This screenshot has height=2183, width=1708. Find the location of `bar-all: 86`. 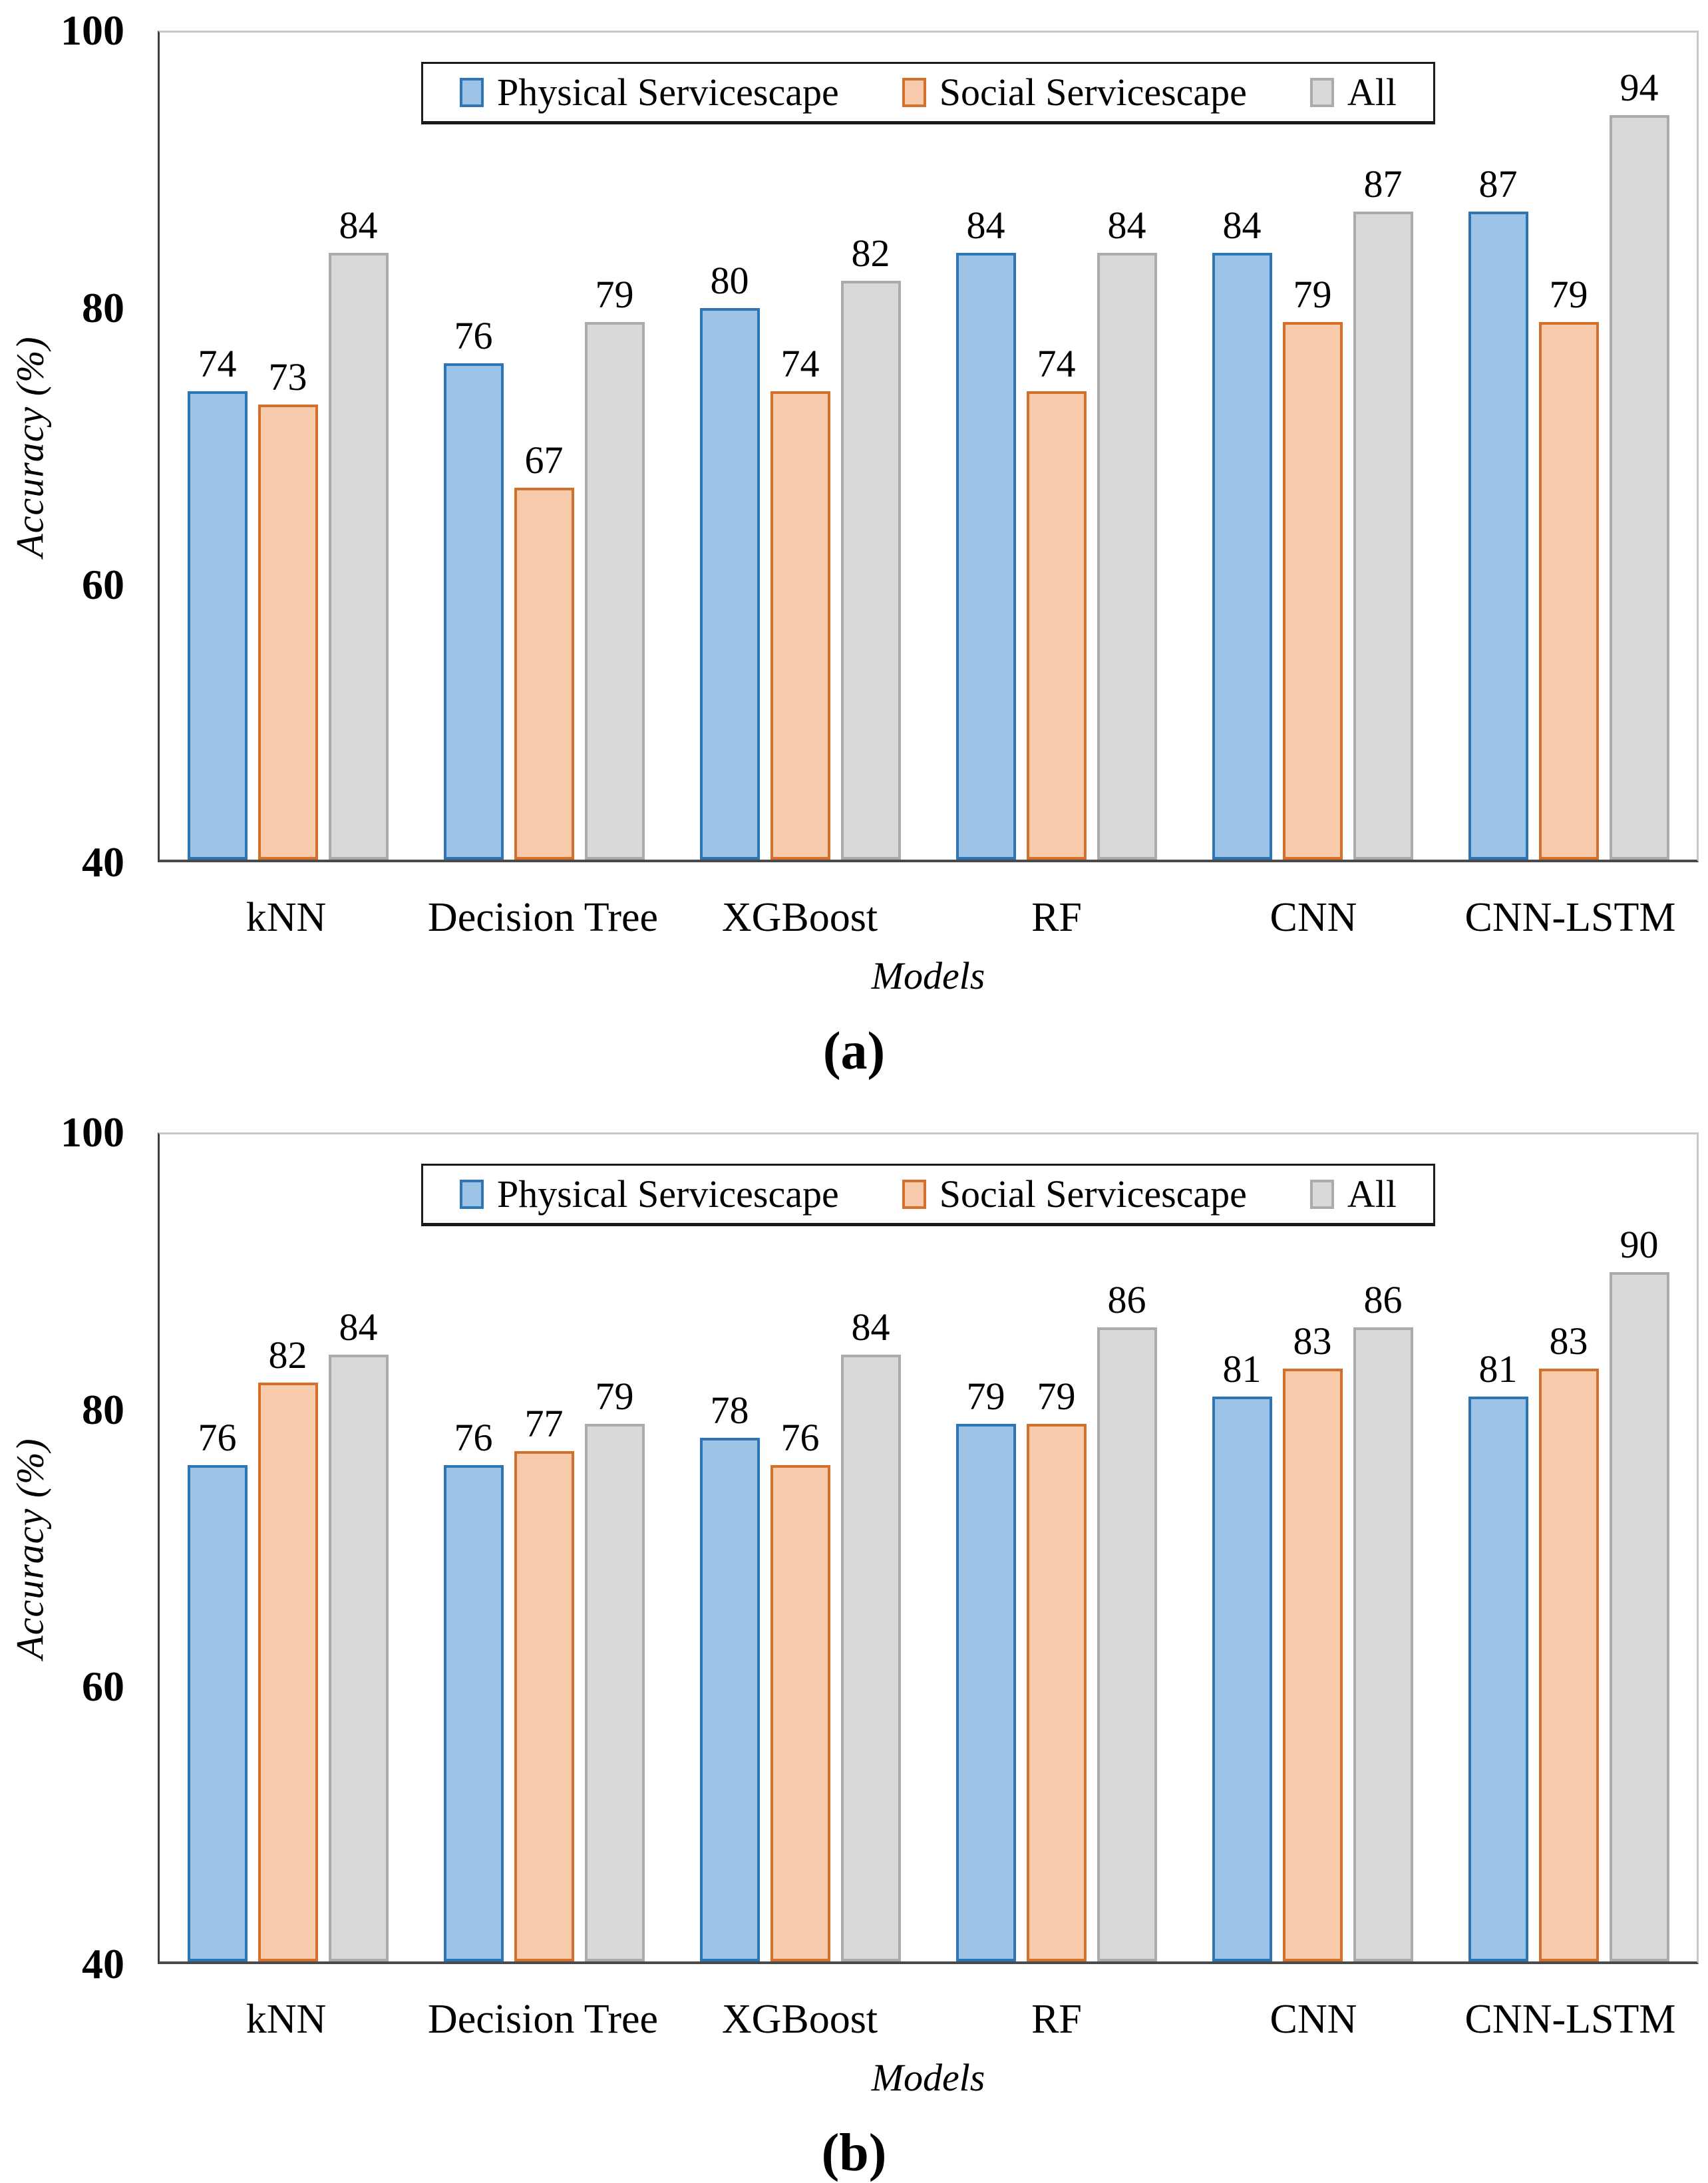

bar-all: 86 is located at coordinates (1127, 1621).